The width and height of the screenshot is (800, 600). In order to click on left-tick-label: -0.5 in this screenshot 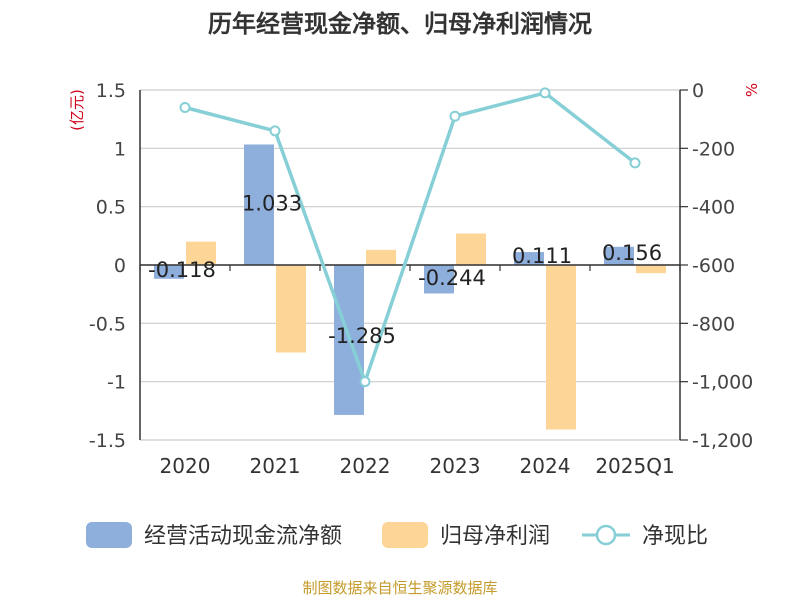, I will do `click(107, 324)`.